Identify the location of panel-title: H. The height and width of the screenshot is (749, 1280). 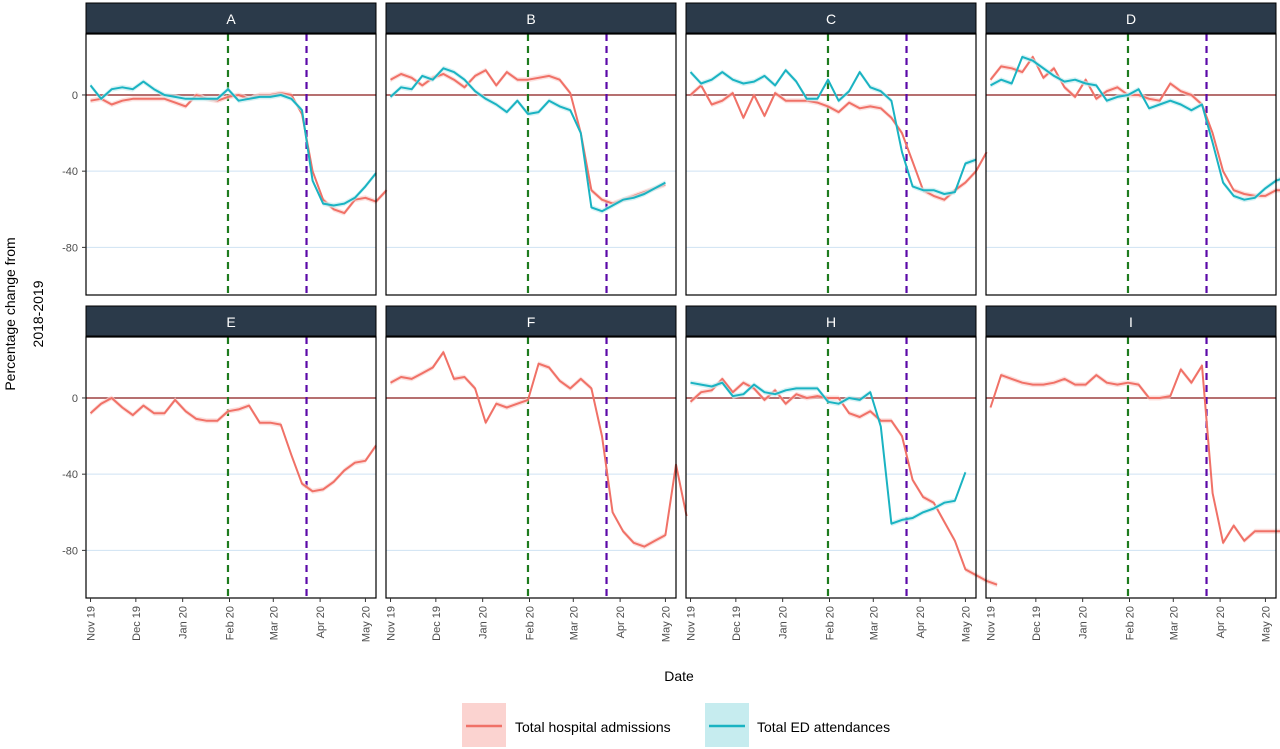
(831, 322).